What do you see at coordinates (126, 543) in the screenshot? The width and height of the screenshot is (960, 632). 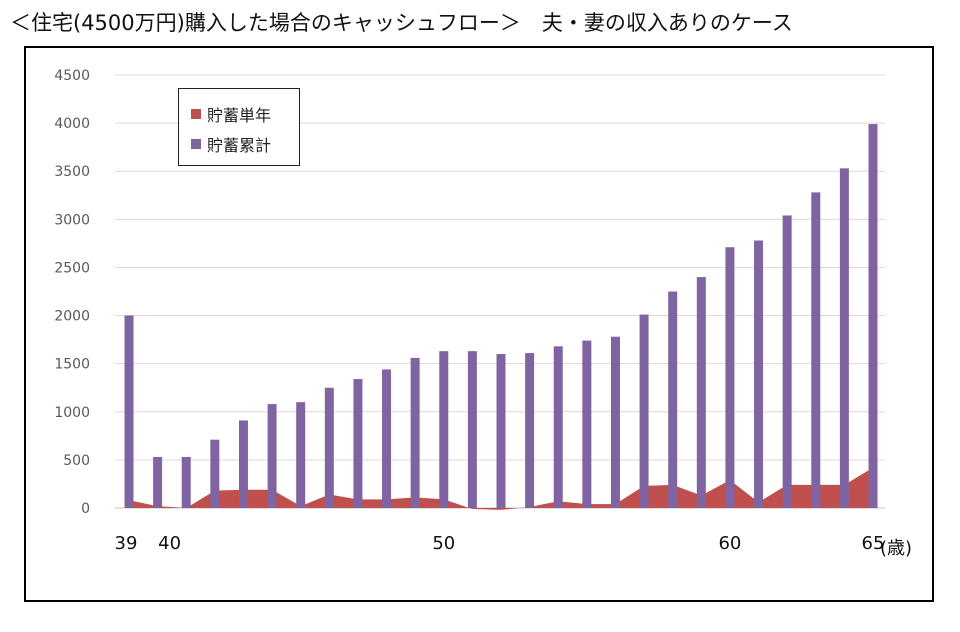 I see `x-tick-label: 39` at bounding box center [126, 543].